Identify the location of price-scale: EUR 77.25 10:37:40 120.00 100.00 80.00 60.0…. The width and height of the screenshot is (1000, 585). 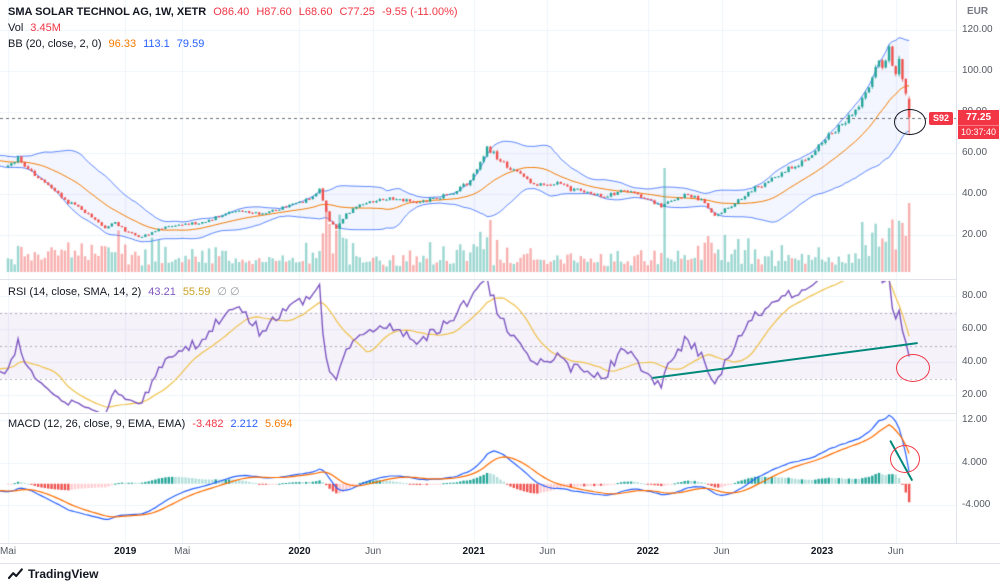
(978, 271).